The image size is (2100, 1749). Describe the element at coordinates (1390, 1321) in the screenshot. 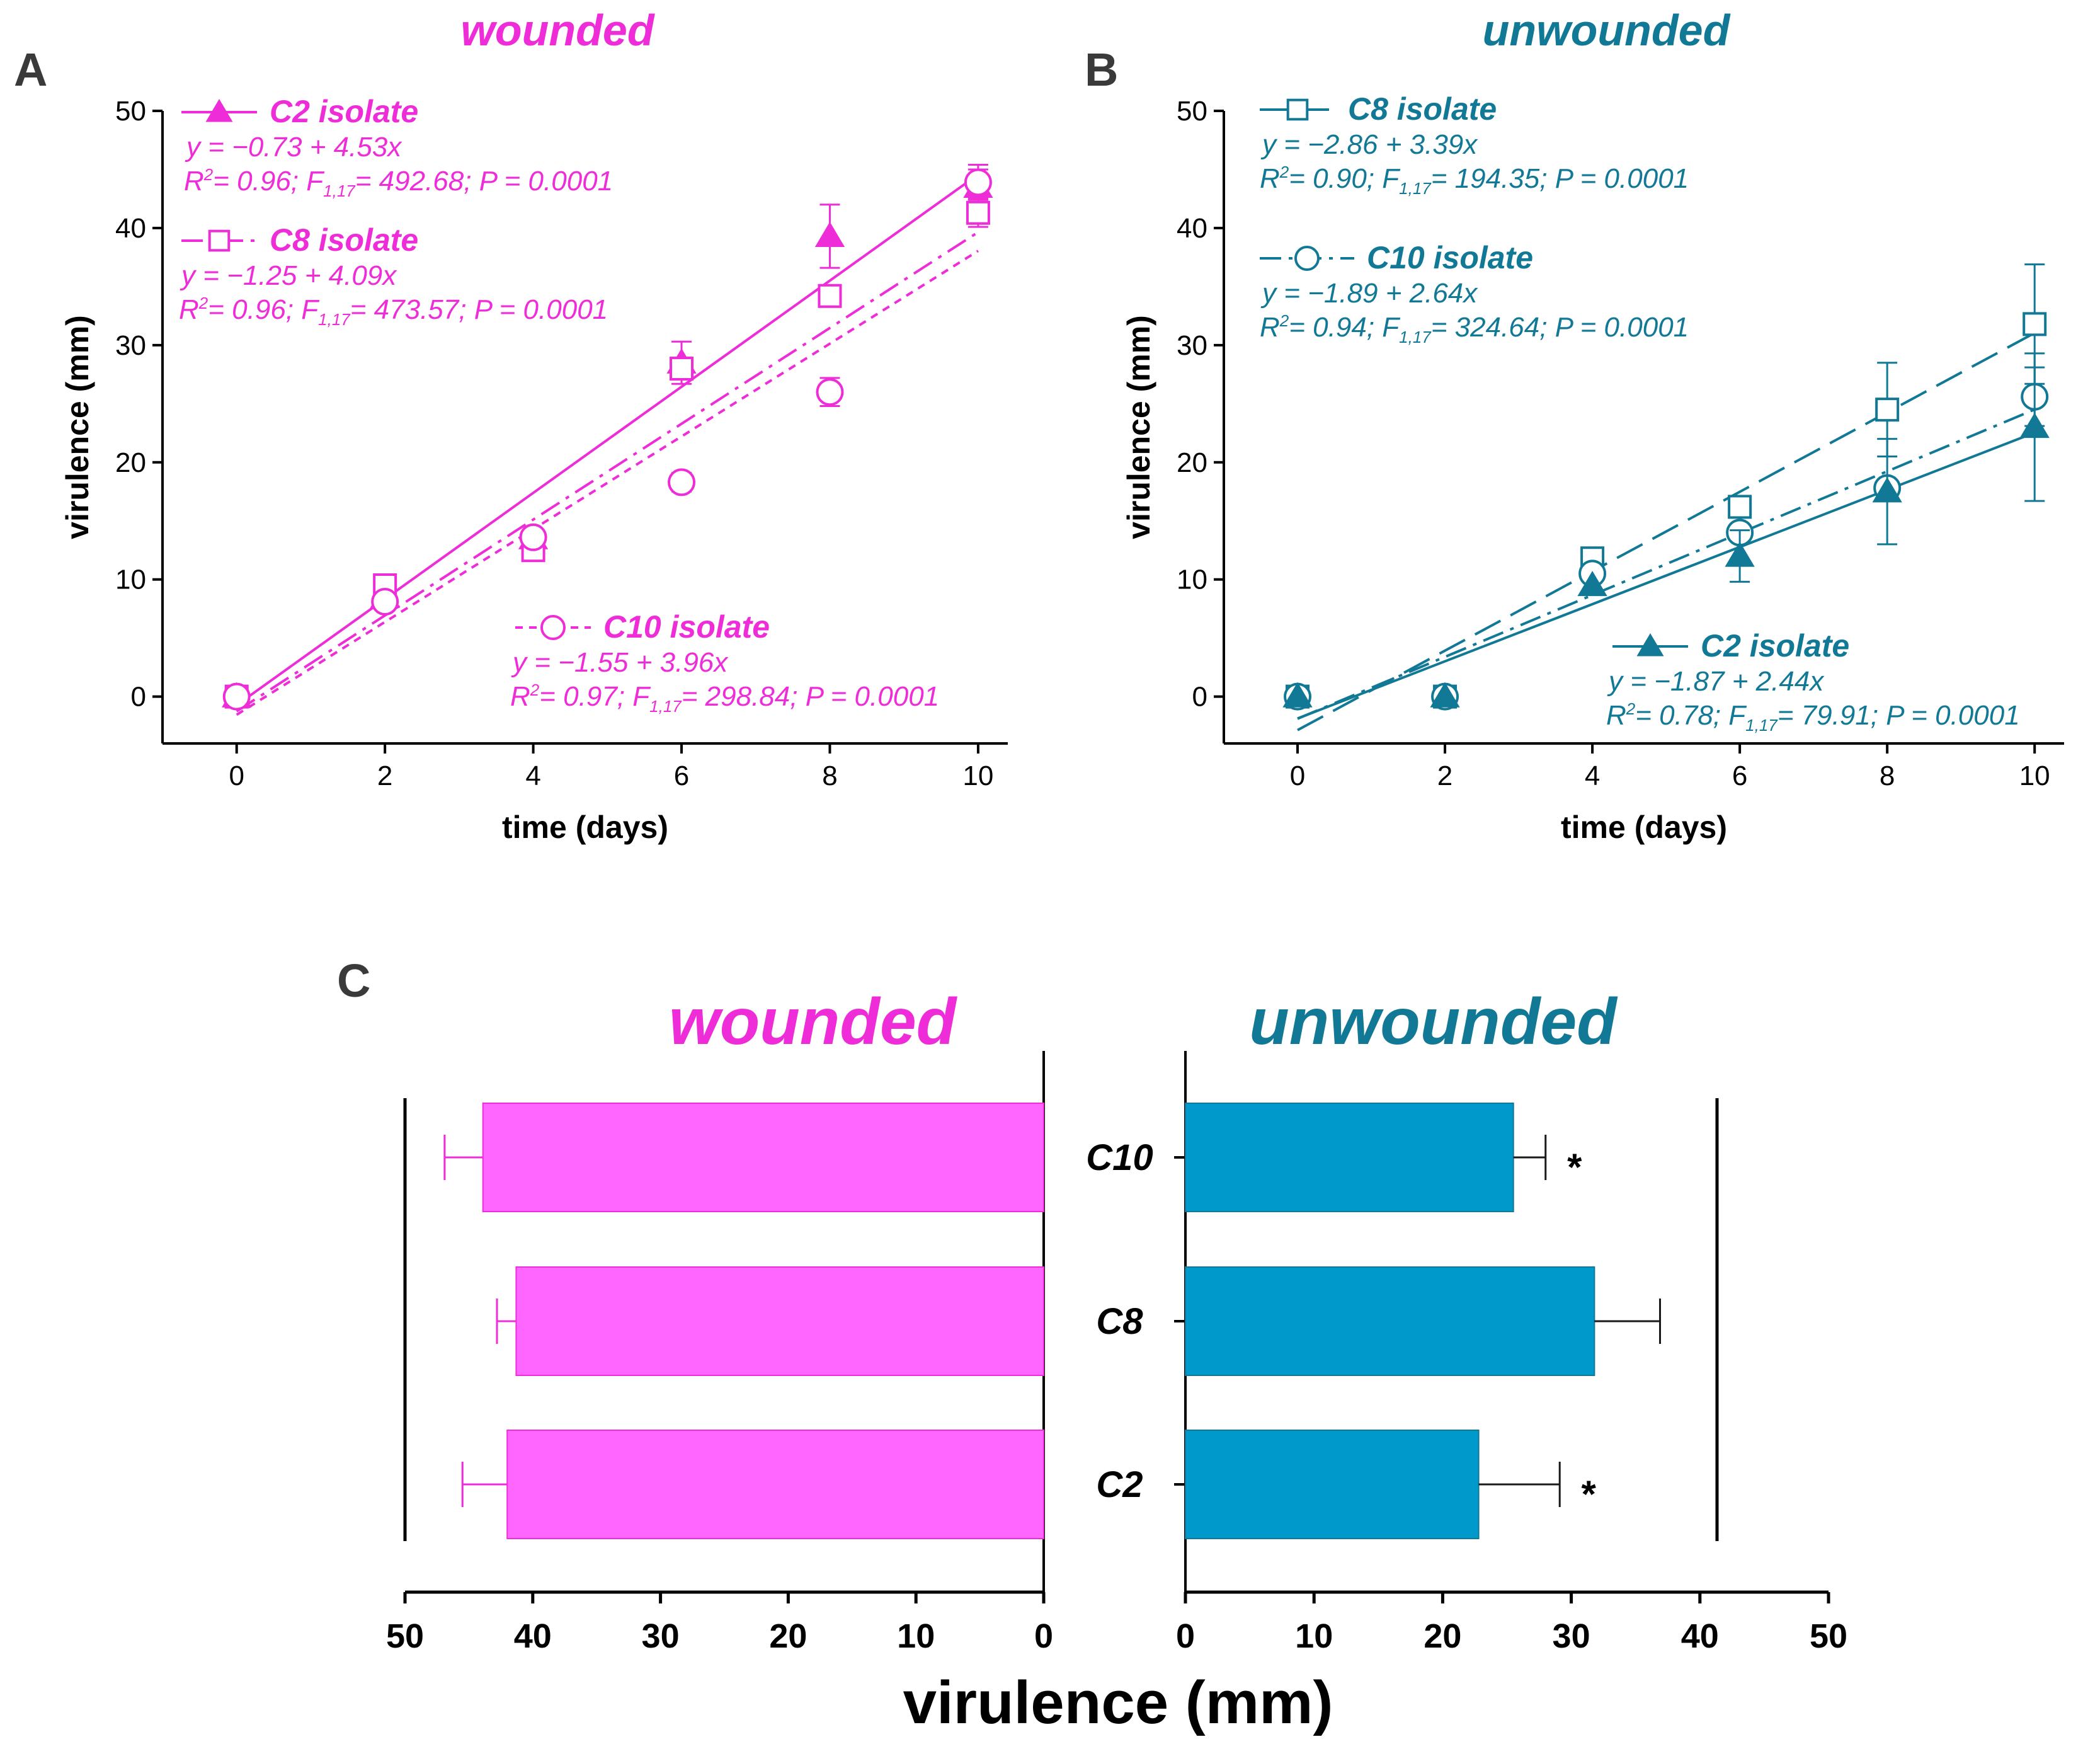

I see `bar-unwounded-c8` at that location.